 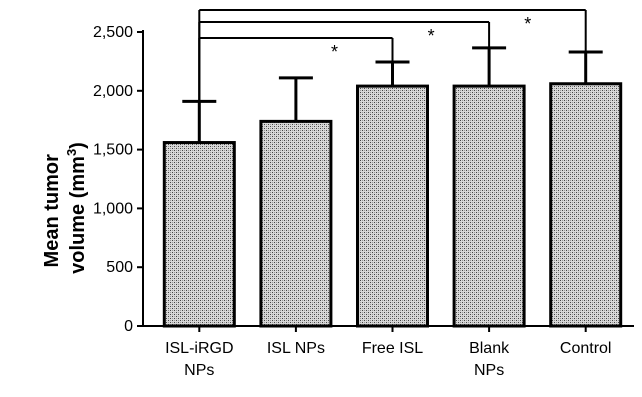 What do you see at coordinates (199, 359) in the screenshot?
I see `x-tick-label: ISL-iRGD NPs` at bounding box center [199, 359].